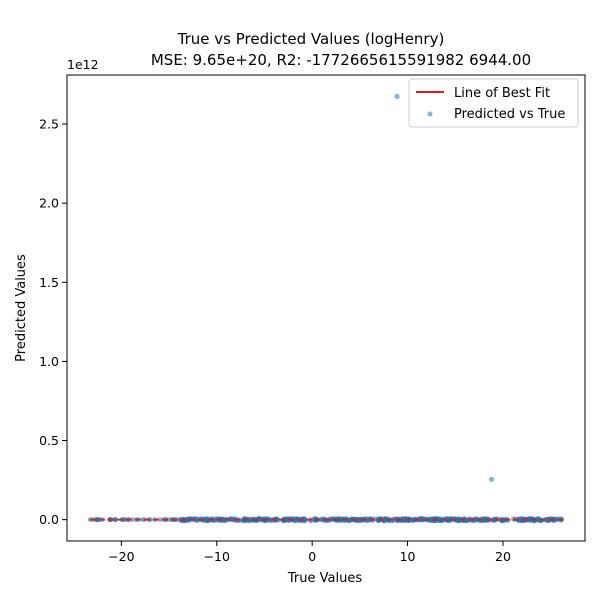 The height and width of the screenshot is (600, 600). I want to click on x-tick-label: 0, so click(312, 556).